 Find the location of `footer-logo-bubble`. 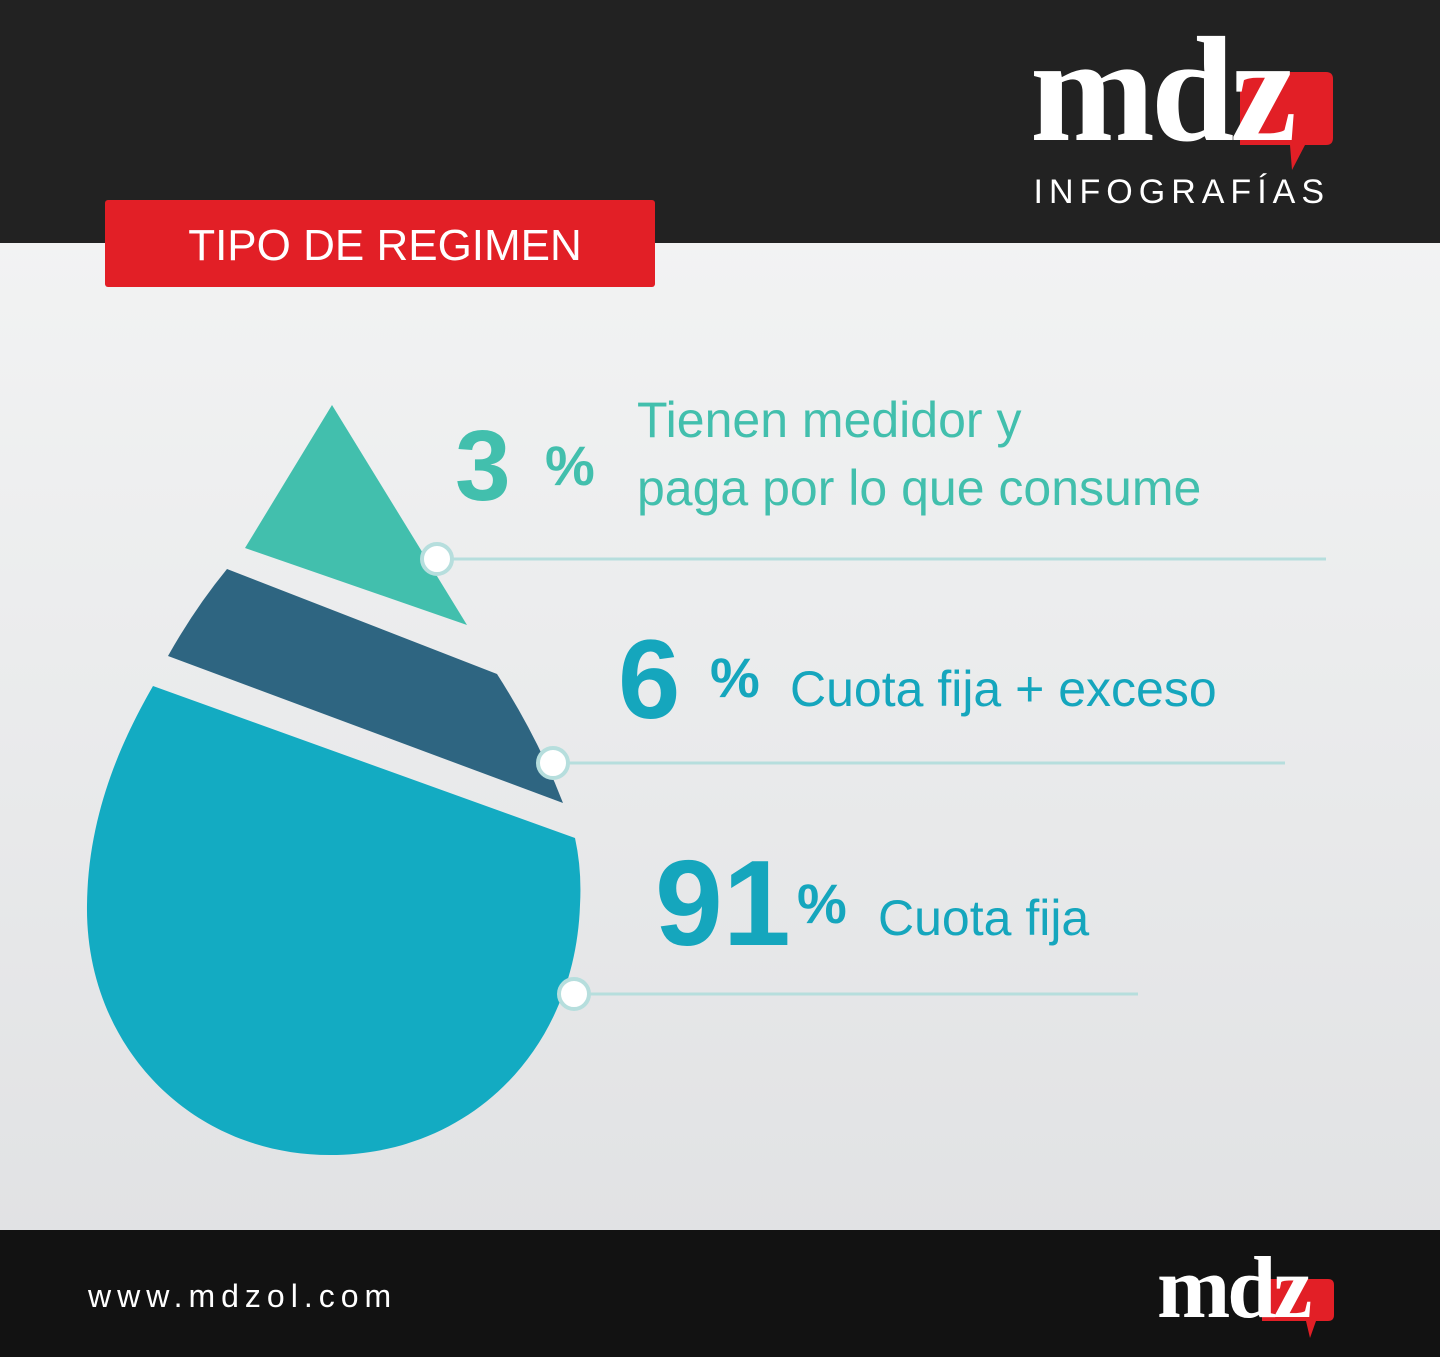

footer-logo-bubble is located at coordinates (1298, 1308).